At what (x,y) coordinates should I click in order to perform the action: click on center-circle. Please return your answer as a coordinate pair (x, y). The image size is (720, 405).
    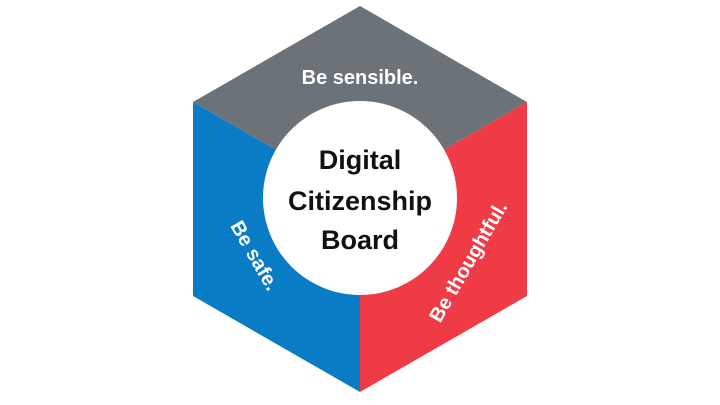
    Looking at the image, I should click on (360, 198).